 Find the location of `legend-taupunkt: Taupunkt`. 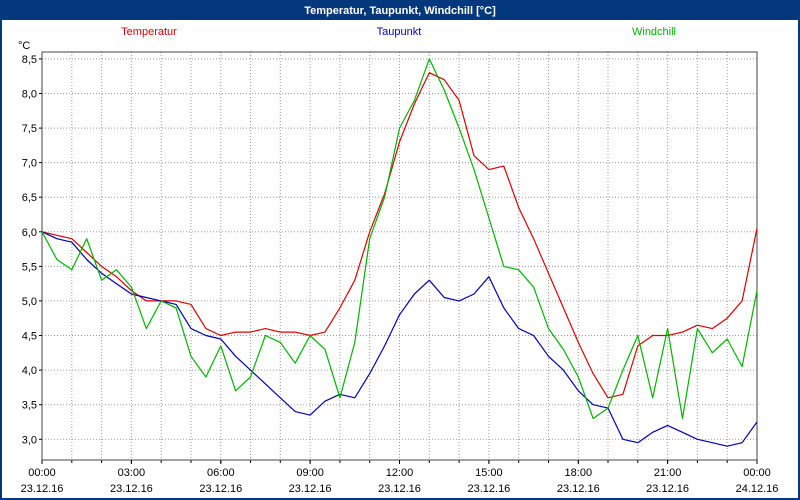

legend-taupunkt: Taupunkt is located at coordinates (399, 32).